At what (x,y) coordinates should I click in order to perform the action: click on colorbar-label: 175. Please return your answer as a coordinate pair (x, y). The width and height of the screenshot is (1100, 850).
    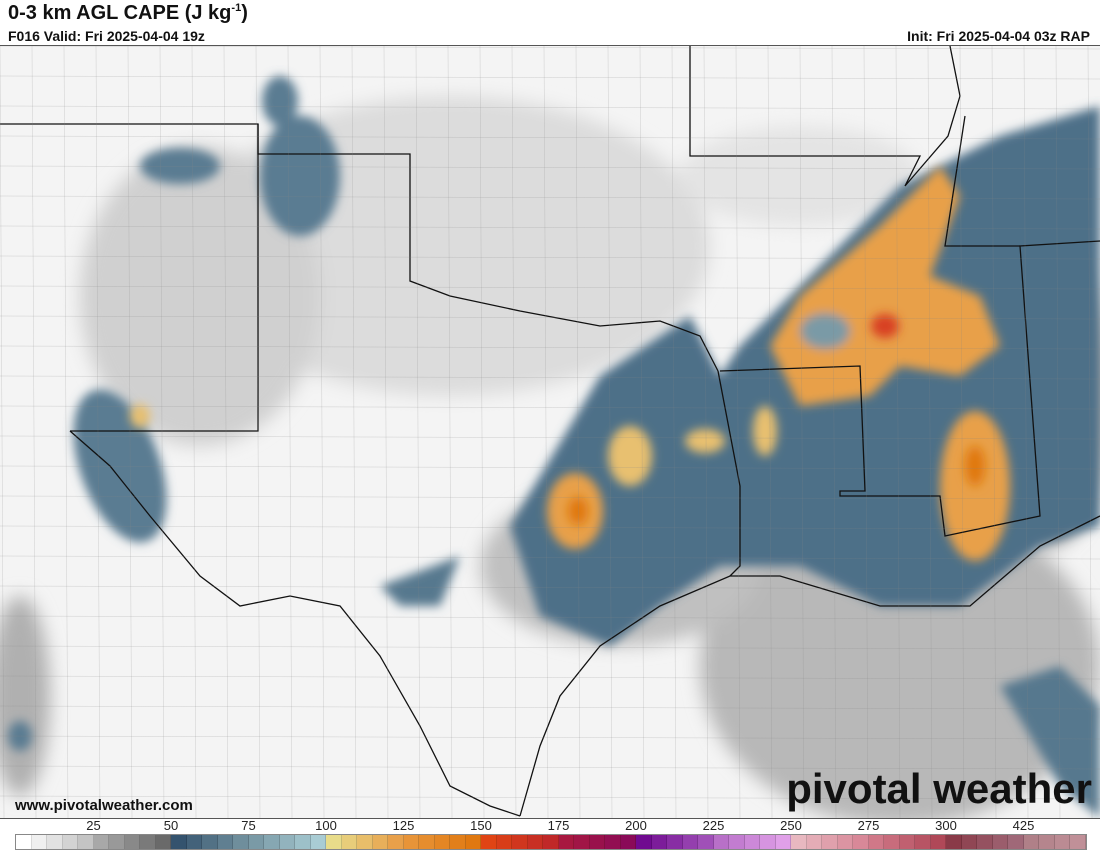
    Looking at the image, I should click on (558, 825).